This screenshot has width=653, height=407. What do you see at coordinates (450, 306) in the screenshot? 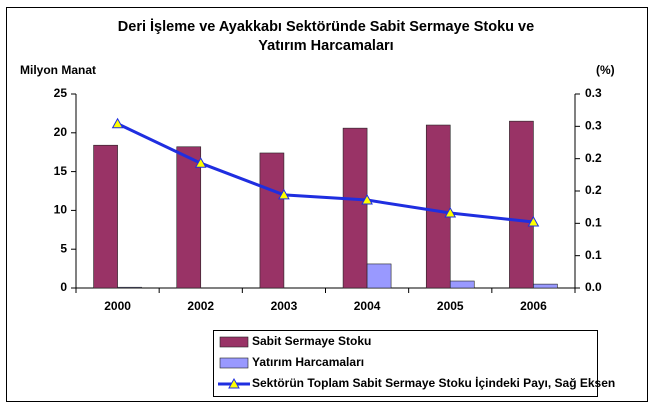
I see `x-tick-label: 2005` at bounding box center [450, 306].